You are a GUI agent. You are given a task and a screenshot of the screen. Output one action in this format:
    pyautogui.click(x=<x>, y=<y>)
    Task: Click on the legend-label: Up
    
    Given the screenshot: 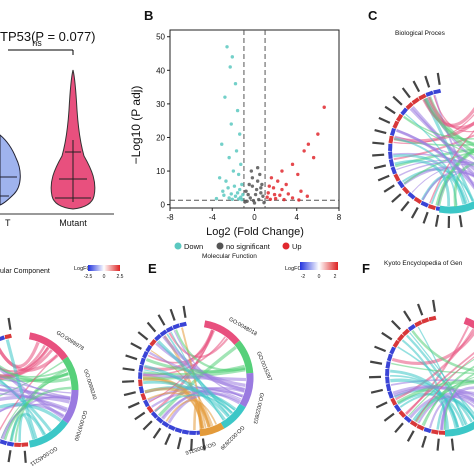 What is the action you would take?
    pyautogui.click(x=297, y=246)
    